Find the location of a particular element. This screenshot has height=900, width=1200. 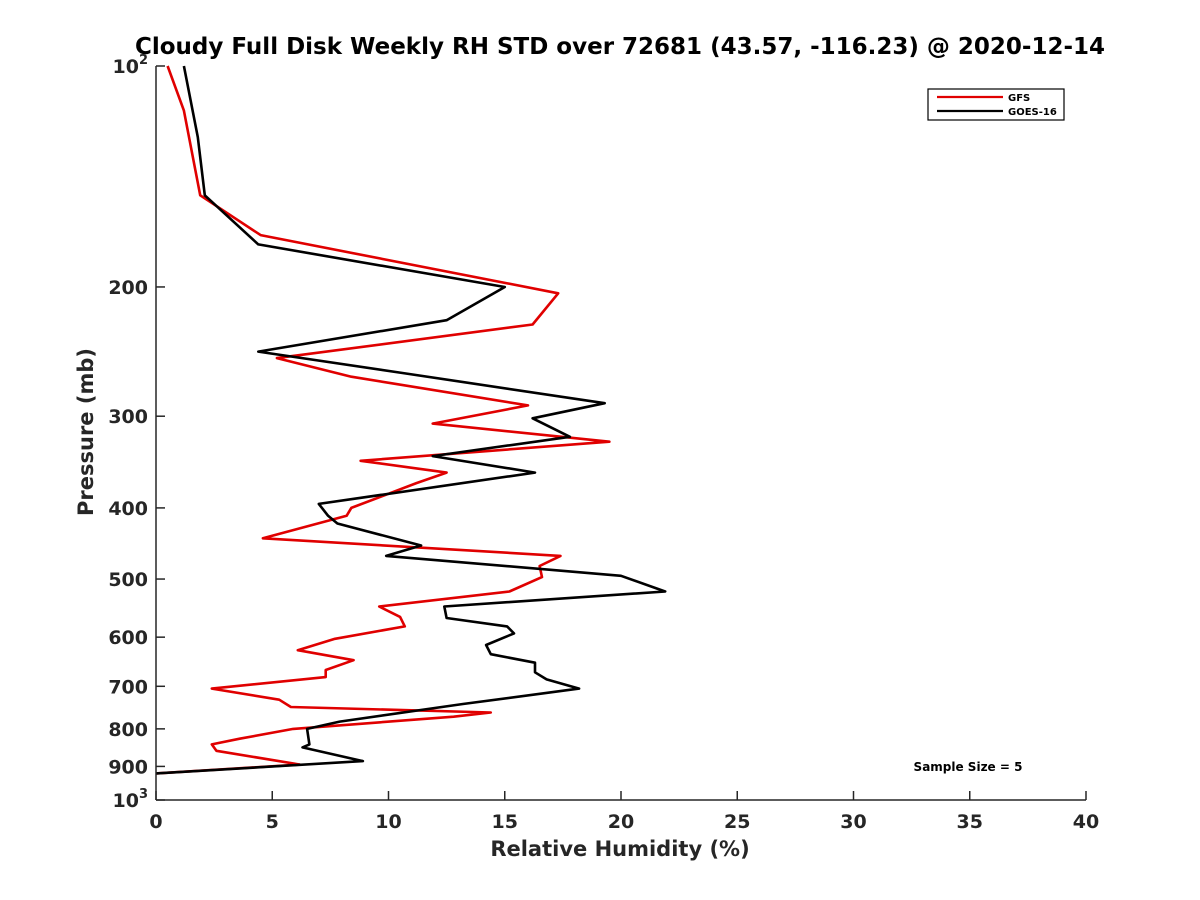

legend-label-gfs: GFS is located at coordinates (1019, 98).